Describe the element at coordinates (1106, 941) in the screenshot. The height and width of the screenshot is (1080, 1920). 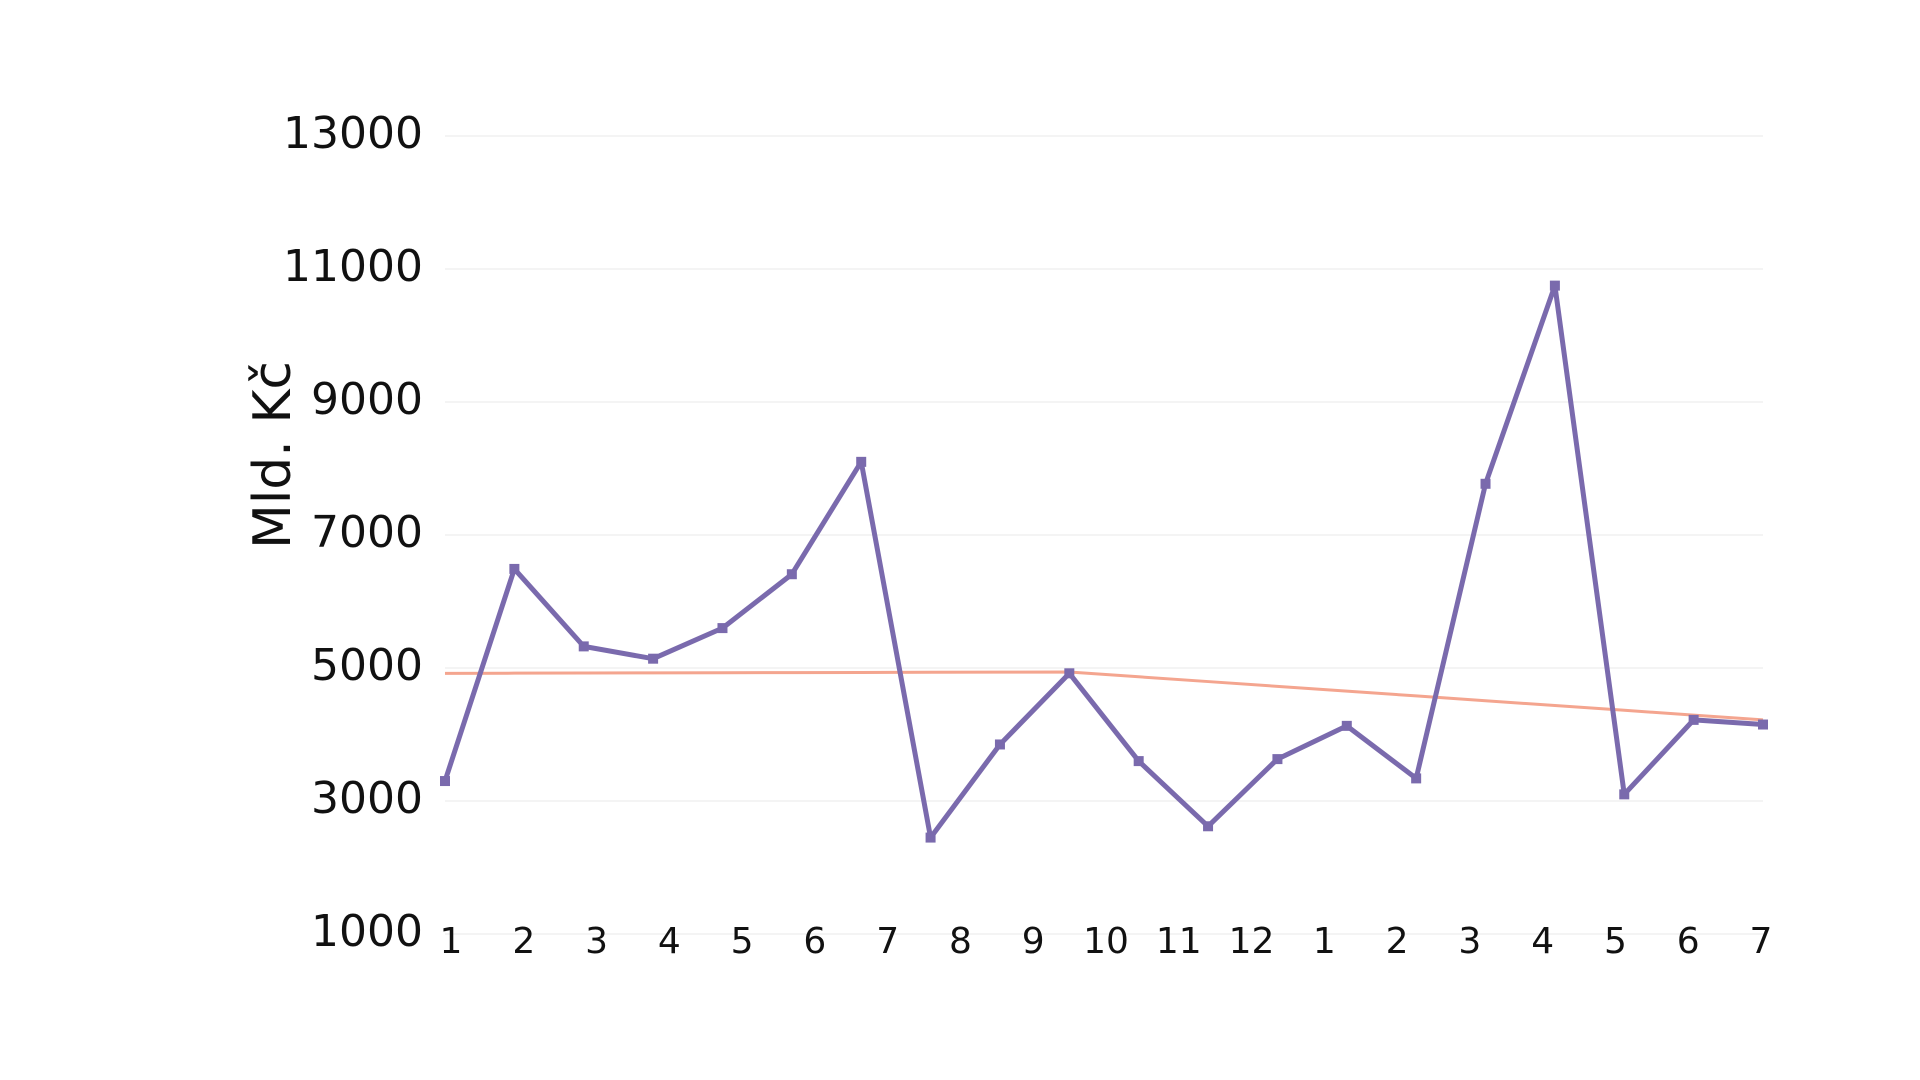
I see `x-tick-label: 10` at that location.